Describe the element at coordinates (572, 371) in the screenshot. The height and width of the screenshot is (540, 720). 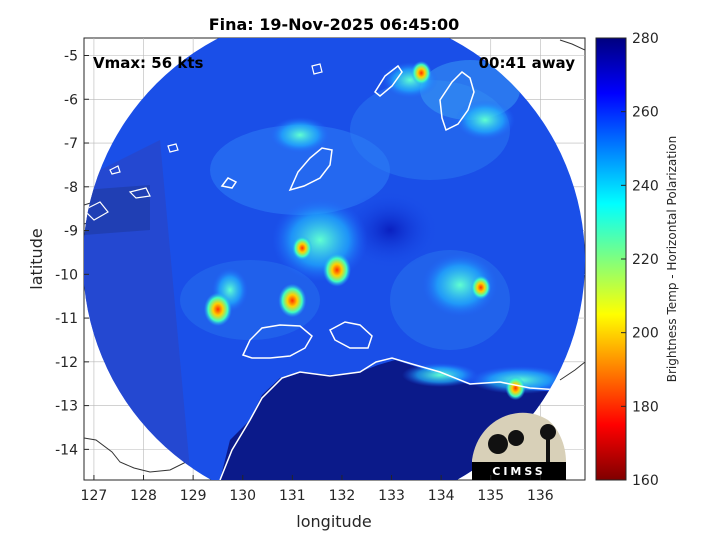
I see `coastline-outside-east` at that location.